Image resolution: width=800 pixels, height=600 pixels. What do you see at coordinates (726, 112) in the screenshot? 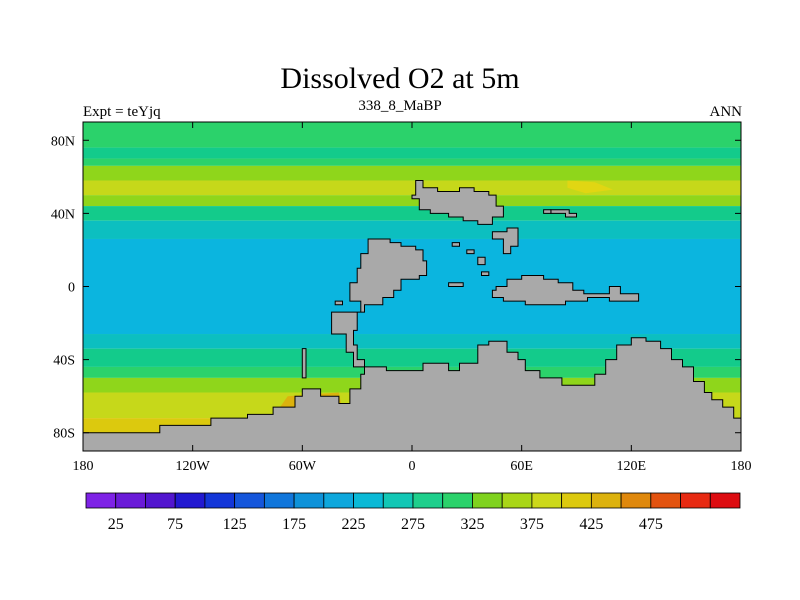
I see `season-label: ANN` at bounding box center [726, 112].